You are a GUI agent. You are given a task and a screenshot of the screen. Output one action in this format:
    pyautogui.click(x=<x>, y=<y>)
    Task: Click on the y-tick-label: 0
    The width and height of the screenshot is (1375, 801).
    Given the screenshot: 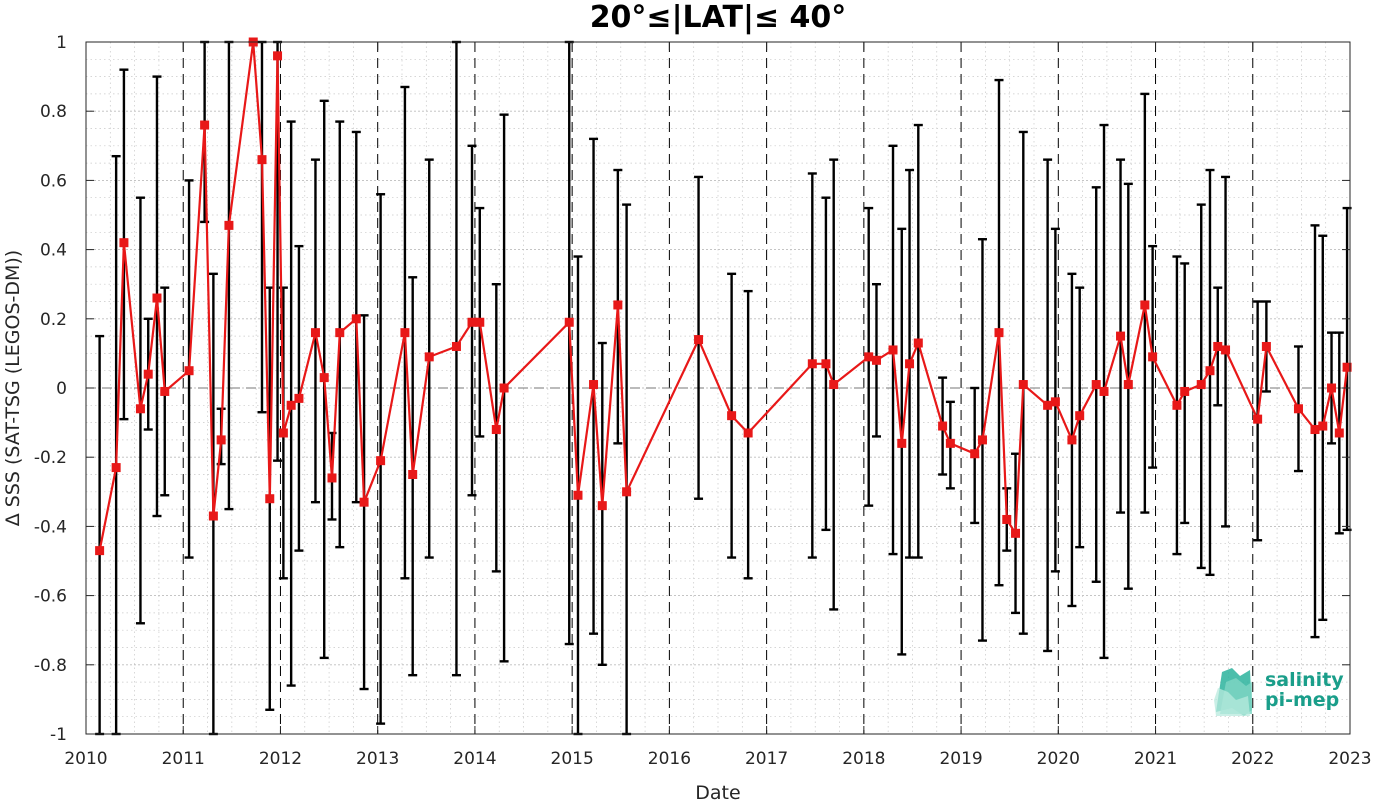 What is the action you would take?
    pyautogui.click(x=61, y=389)
    